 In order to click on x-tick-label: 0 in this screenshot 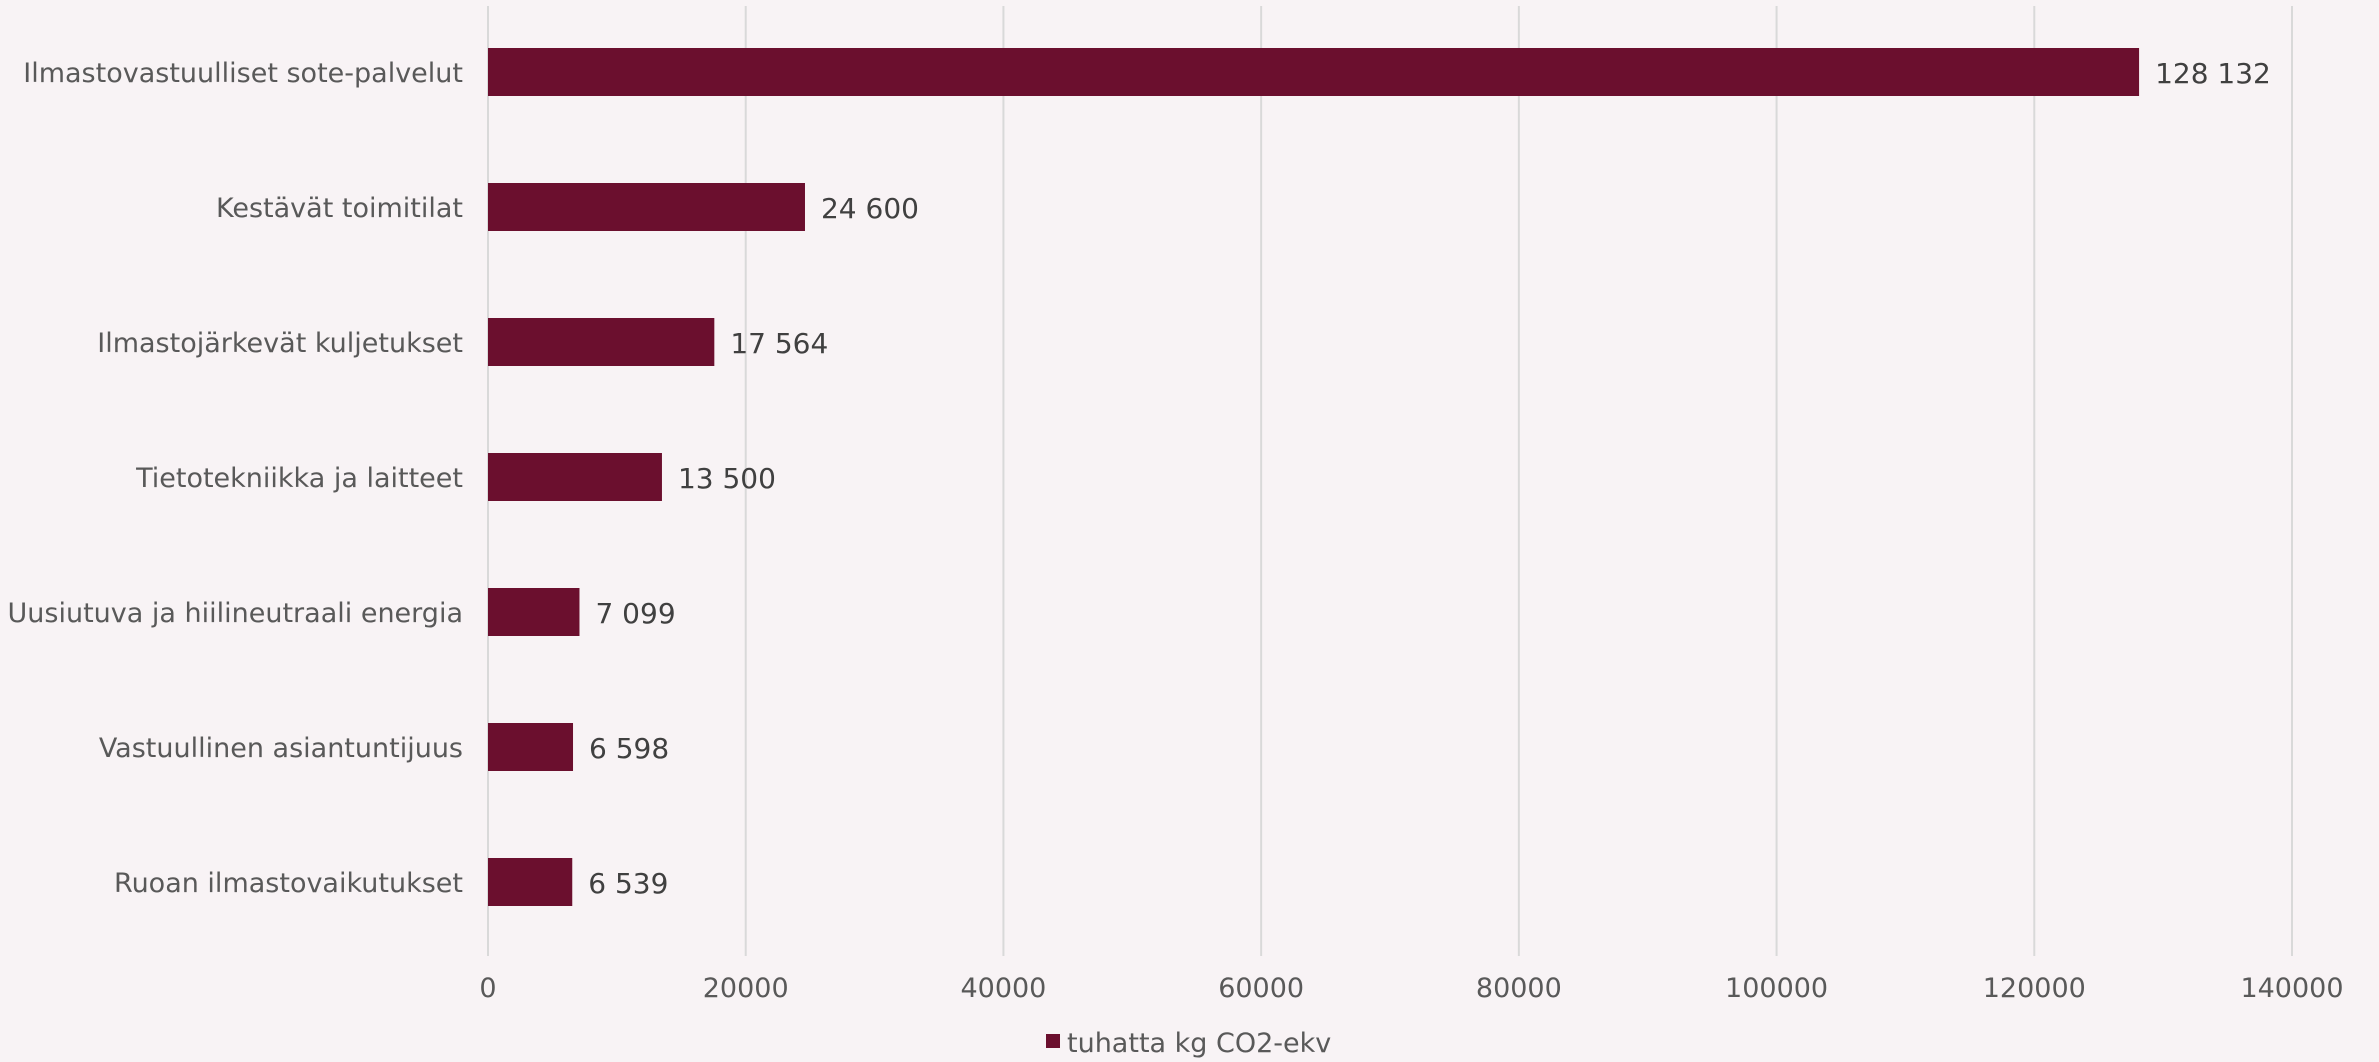, I will do `click(487, 988)`.